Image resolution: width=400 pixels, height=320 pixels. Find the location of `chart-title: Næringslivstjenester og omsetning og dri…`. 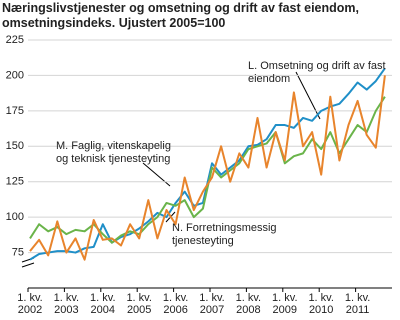

chart-title: Næringslivstjenester og omsetning og dri… is located at coordinates (181, 15).